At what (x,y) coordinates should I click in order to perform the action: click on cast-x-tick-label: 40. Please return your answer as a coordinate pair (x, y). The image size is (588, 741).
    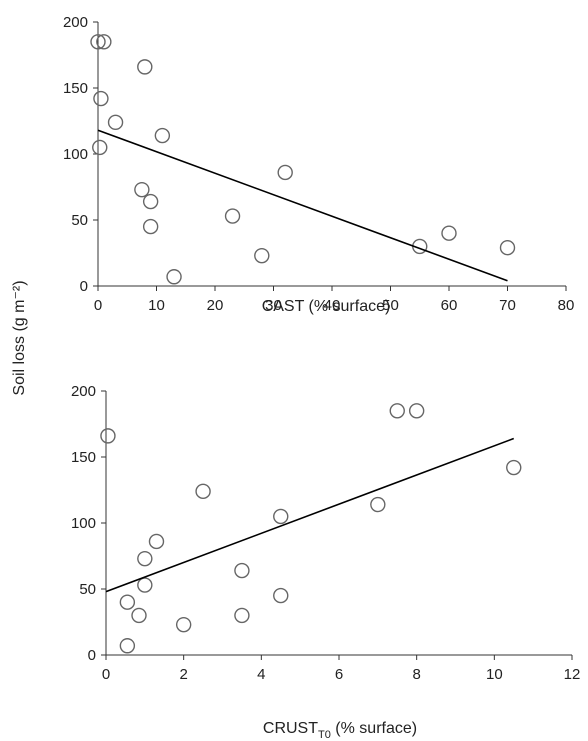
    Looking at the image, I should click on (332, 305).